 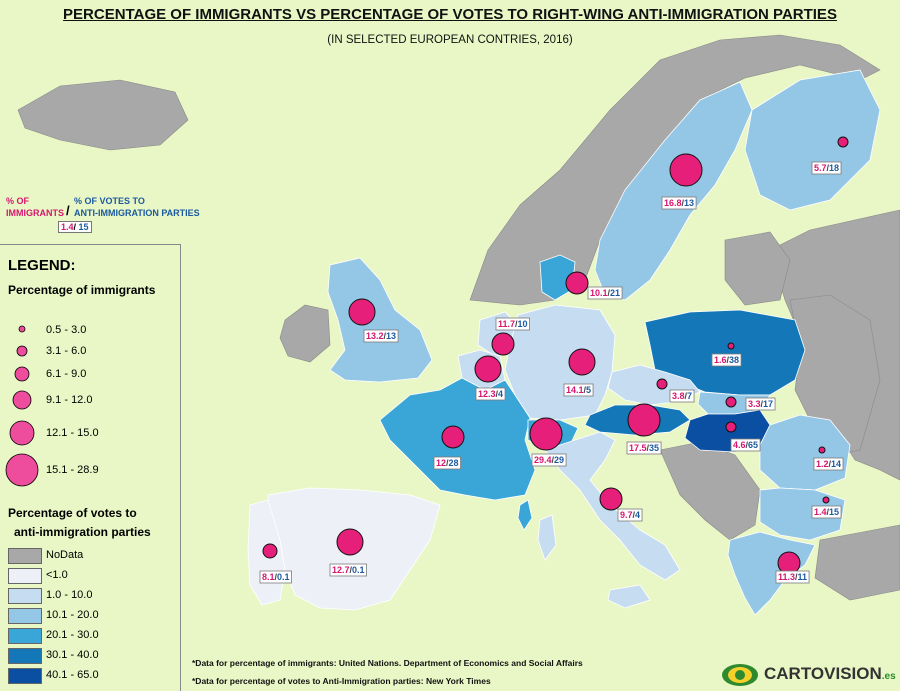 What do you see at coordinates (82, 290) in the screenshot?
I see `legend-immigrants-heading: Percentage of immigrants` at bounding box center [82, 290].